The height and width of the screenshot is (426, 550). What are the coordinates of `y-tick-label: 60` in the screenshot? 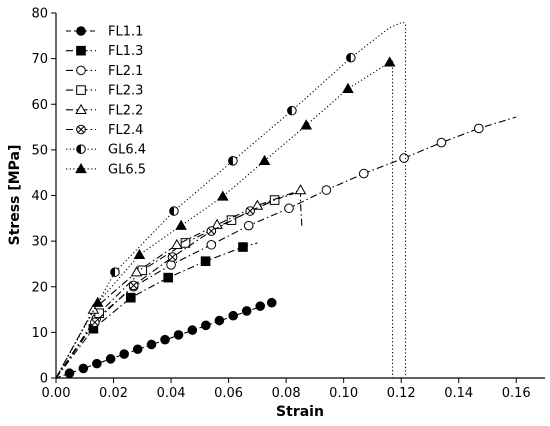 It's located at (39, 105).